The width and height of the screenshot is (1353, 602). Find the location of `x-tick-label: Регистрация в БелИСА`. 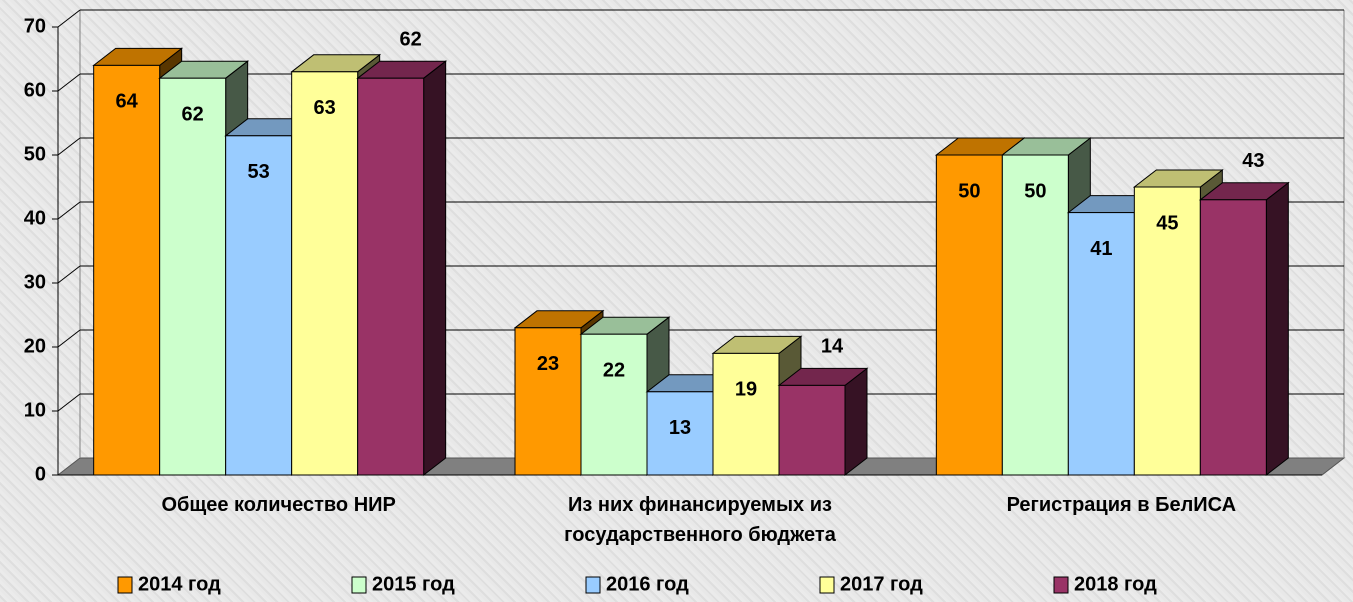

x-tick-label: Регистрация в БелИСА is located at coordinates (1121, 505).